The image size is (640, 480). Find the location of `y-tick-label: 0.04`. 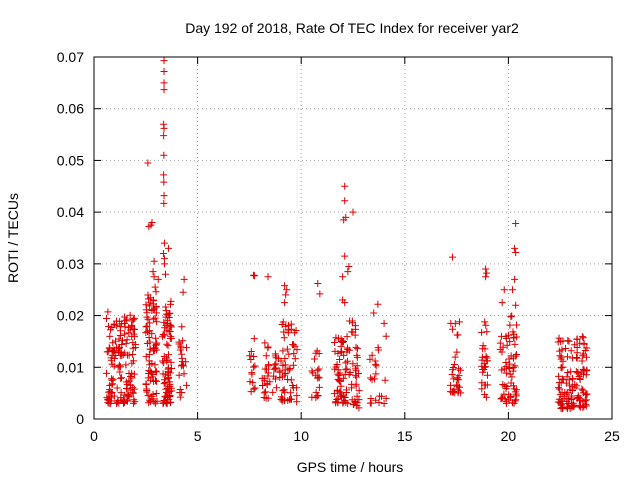

y-tick-label: 0.04 is located at coordinates (70, 212).